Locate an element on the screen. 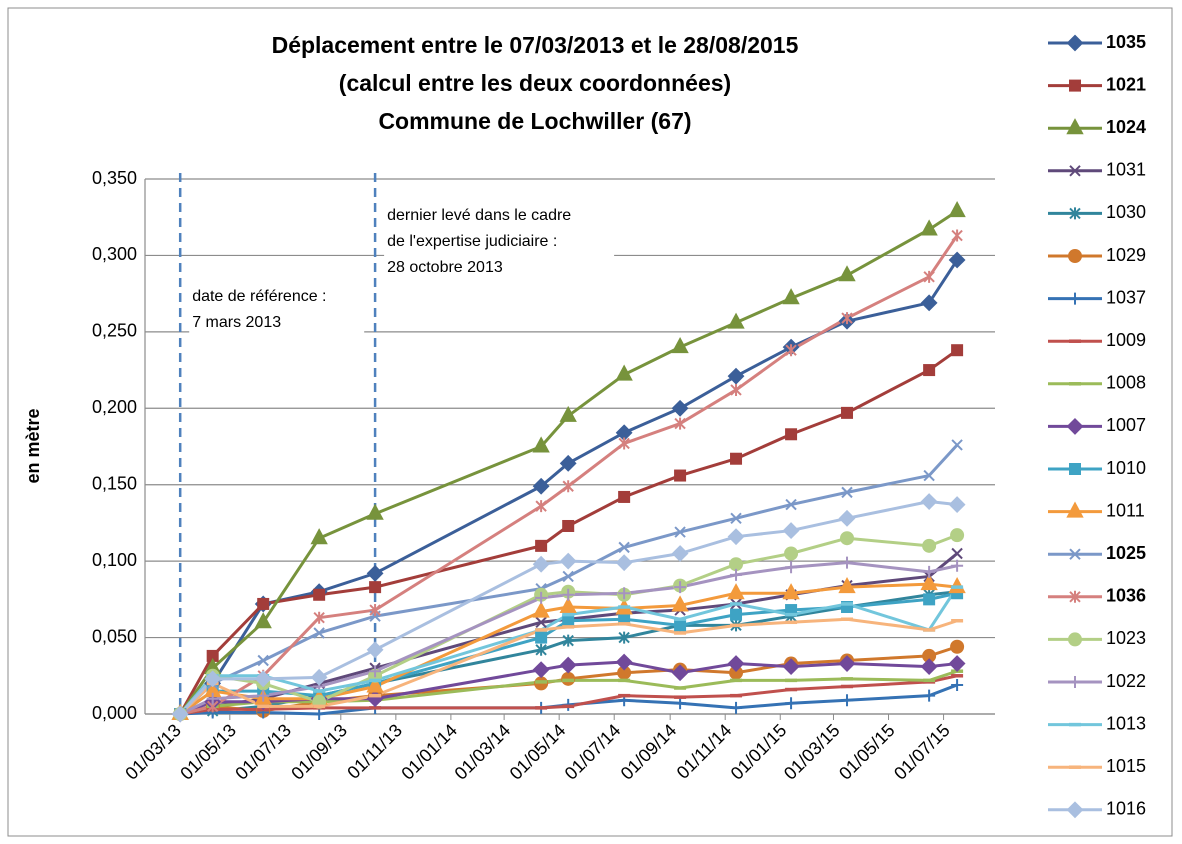 The height and width of the screenshot is (844, 1182). legend-label: 1022 is located at coordinates (1126, 681).